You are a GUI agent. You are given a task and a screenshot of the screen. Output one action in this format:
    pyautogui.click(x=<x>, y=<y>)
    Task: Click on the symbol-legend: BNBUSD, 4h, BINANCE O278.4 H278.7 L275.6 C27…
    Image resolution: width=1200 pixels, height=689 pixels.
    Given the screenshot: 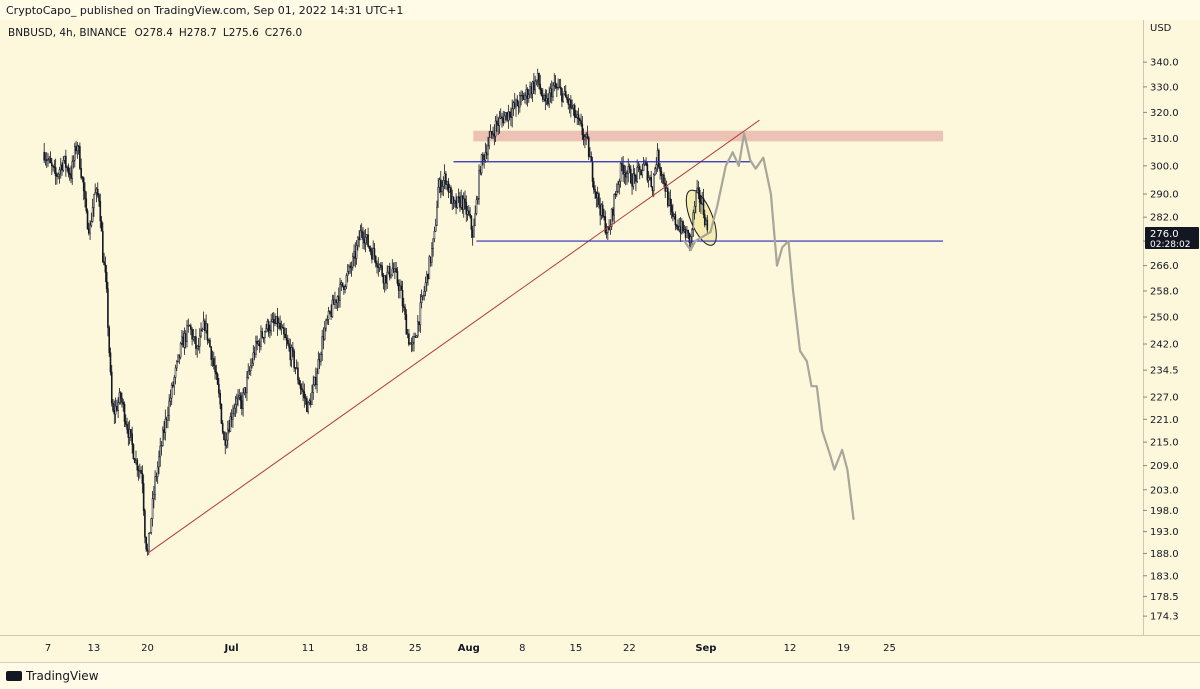 What is the action you would take?
    pyautogui.click(x=155, y=33)
    